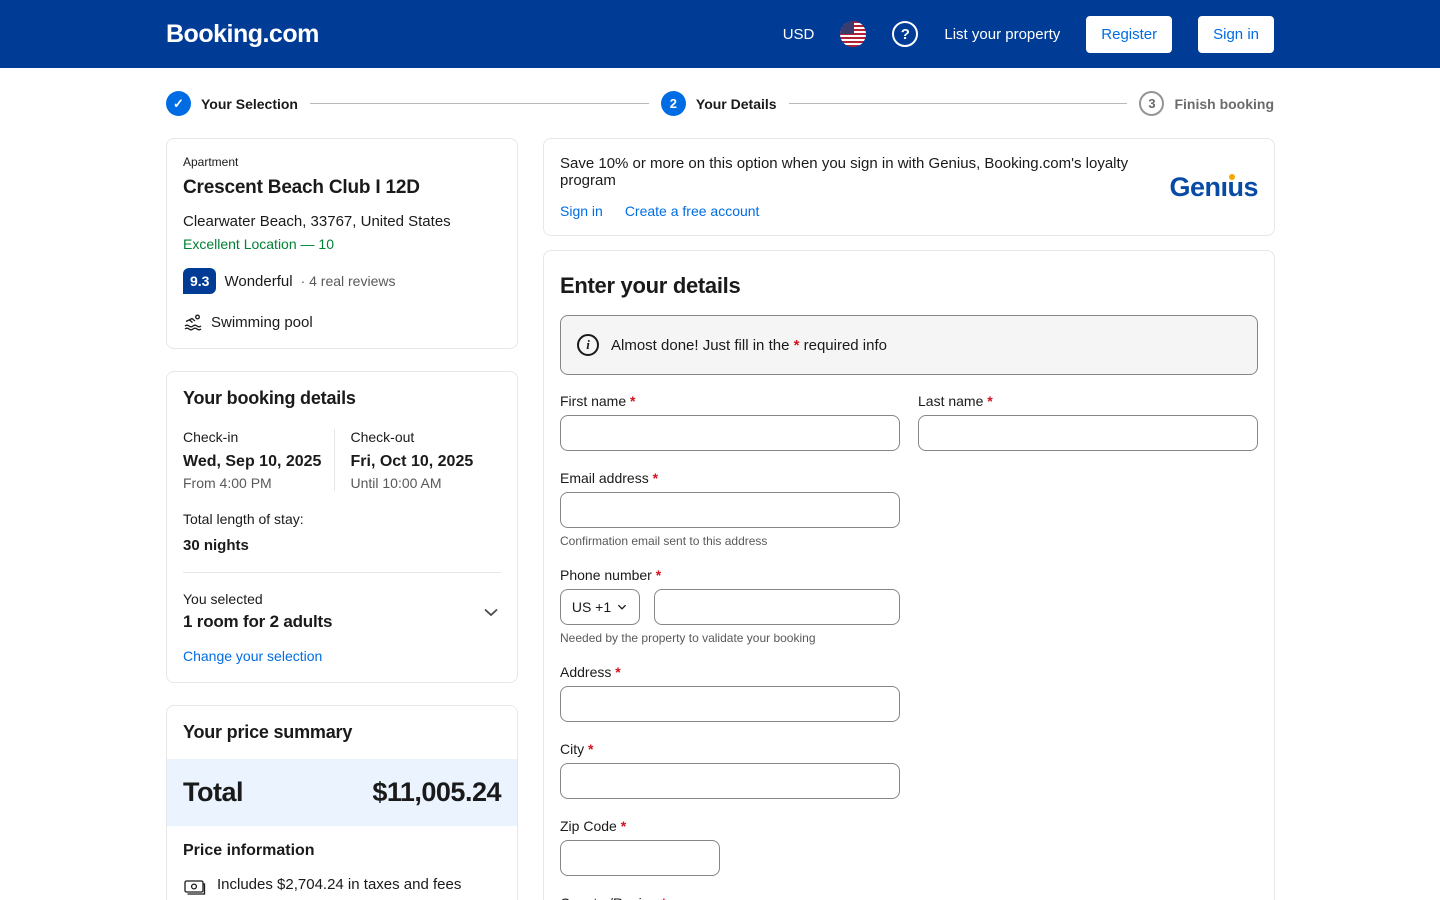  I want to click on country-code-select: US +1, so click(600, 607).